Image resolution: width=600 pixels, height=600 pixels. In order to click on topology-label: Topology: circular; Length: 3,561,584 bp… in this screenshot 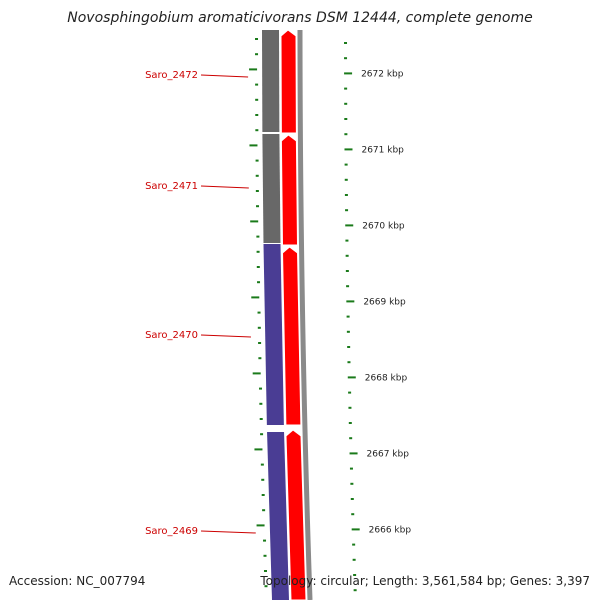, I will do `click(425, 581)`.